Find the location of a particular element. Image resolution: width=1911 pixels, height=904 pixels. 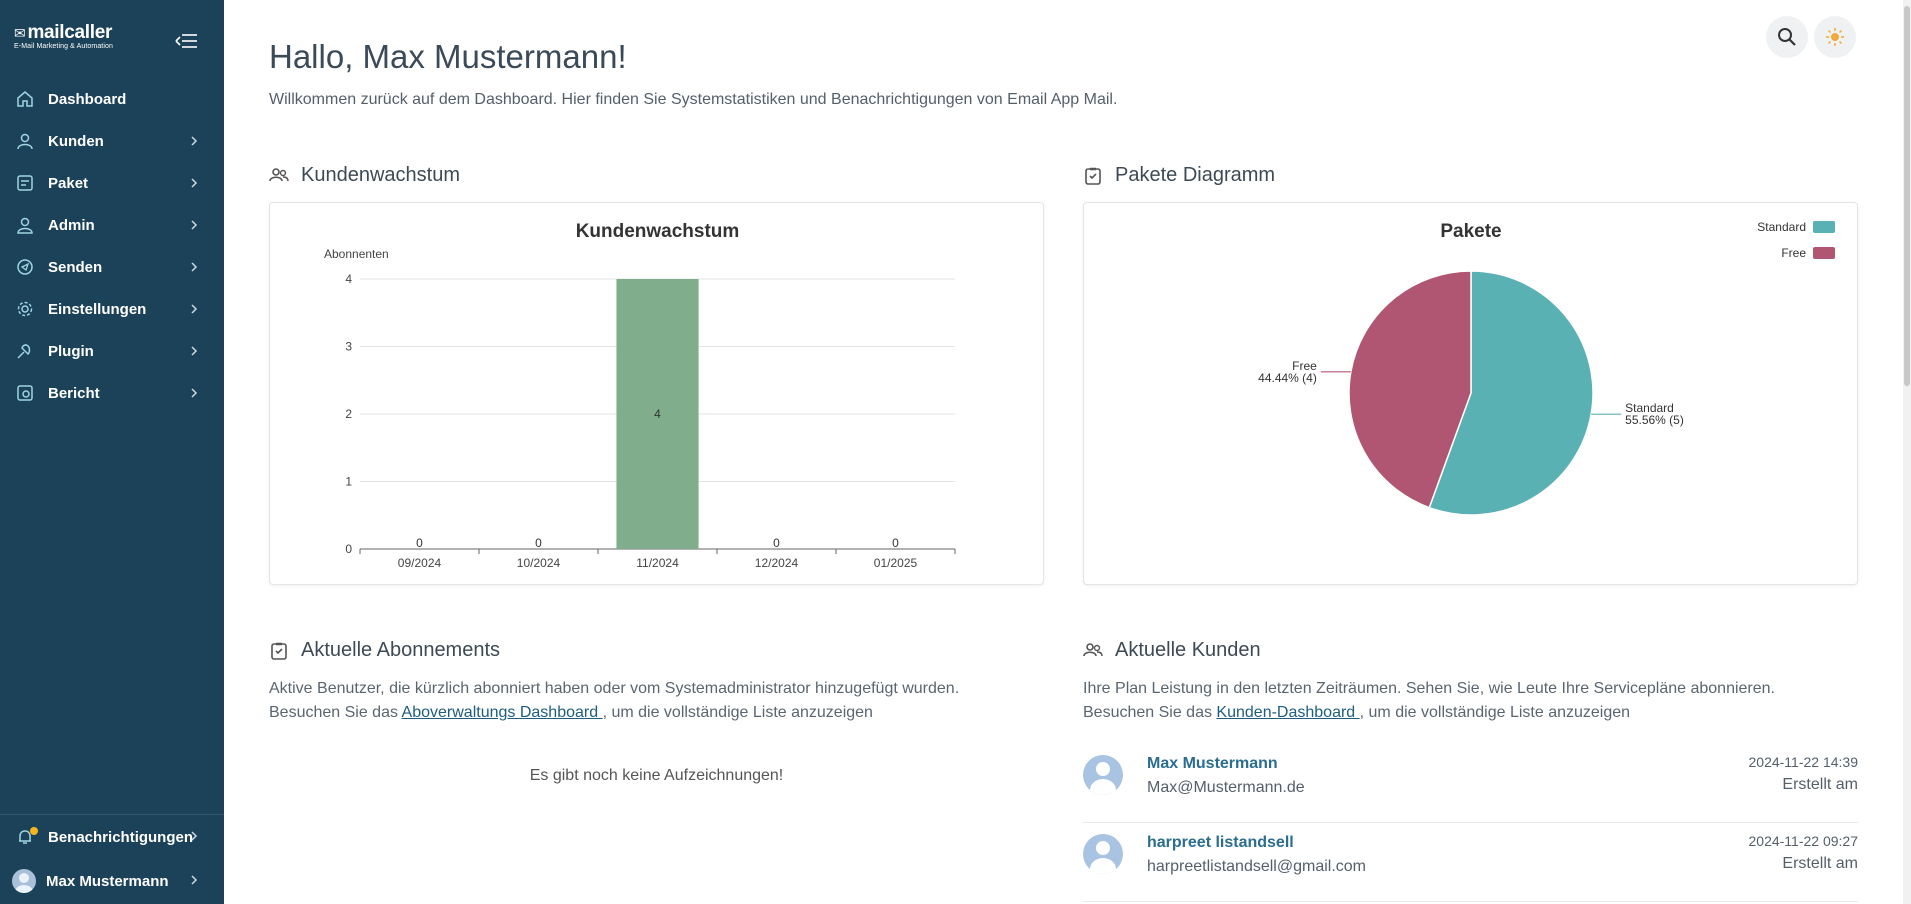

plugin-icon is located at coordinates (25, 351).